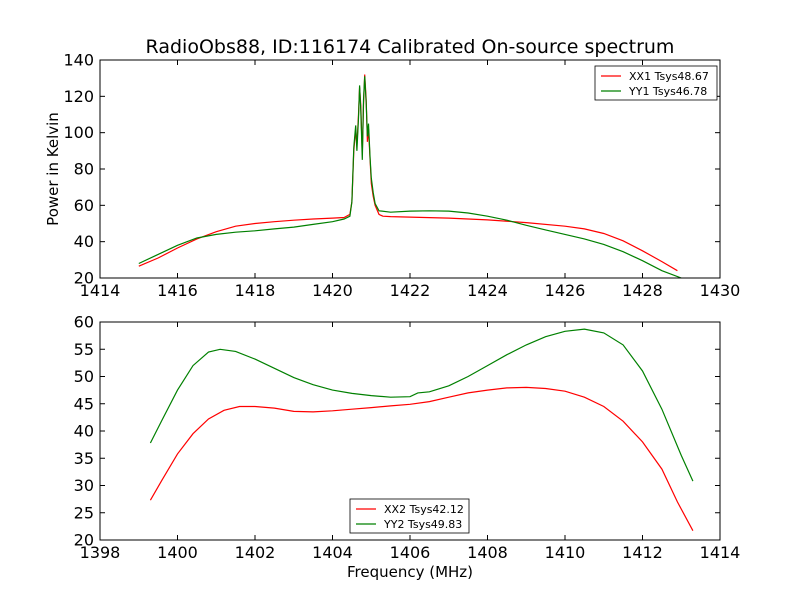 The image size is (800, 600). What do you see at coordinates (422, 524) in the screenshot?
I see `legend-label: YY2 Tsys49.83` at bounding box center [422, 524].